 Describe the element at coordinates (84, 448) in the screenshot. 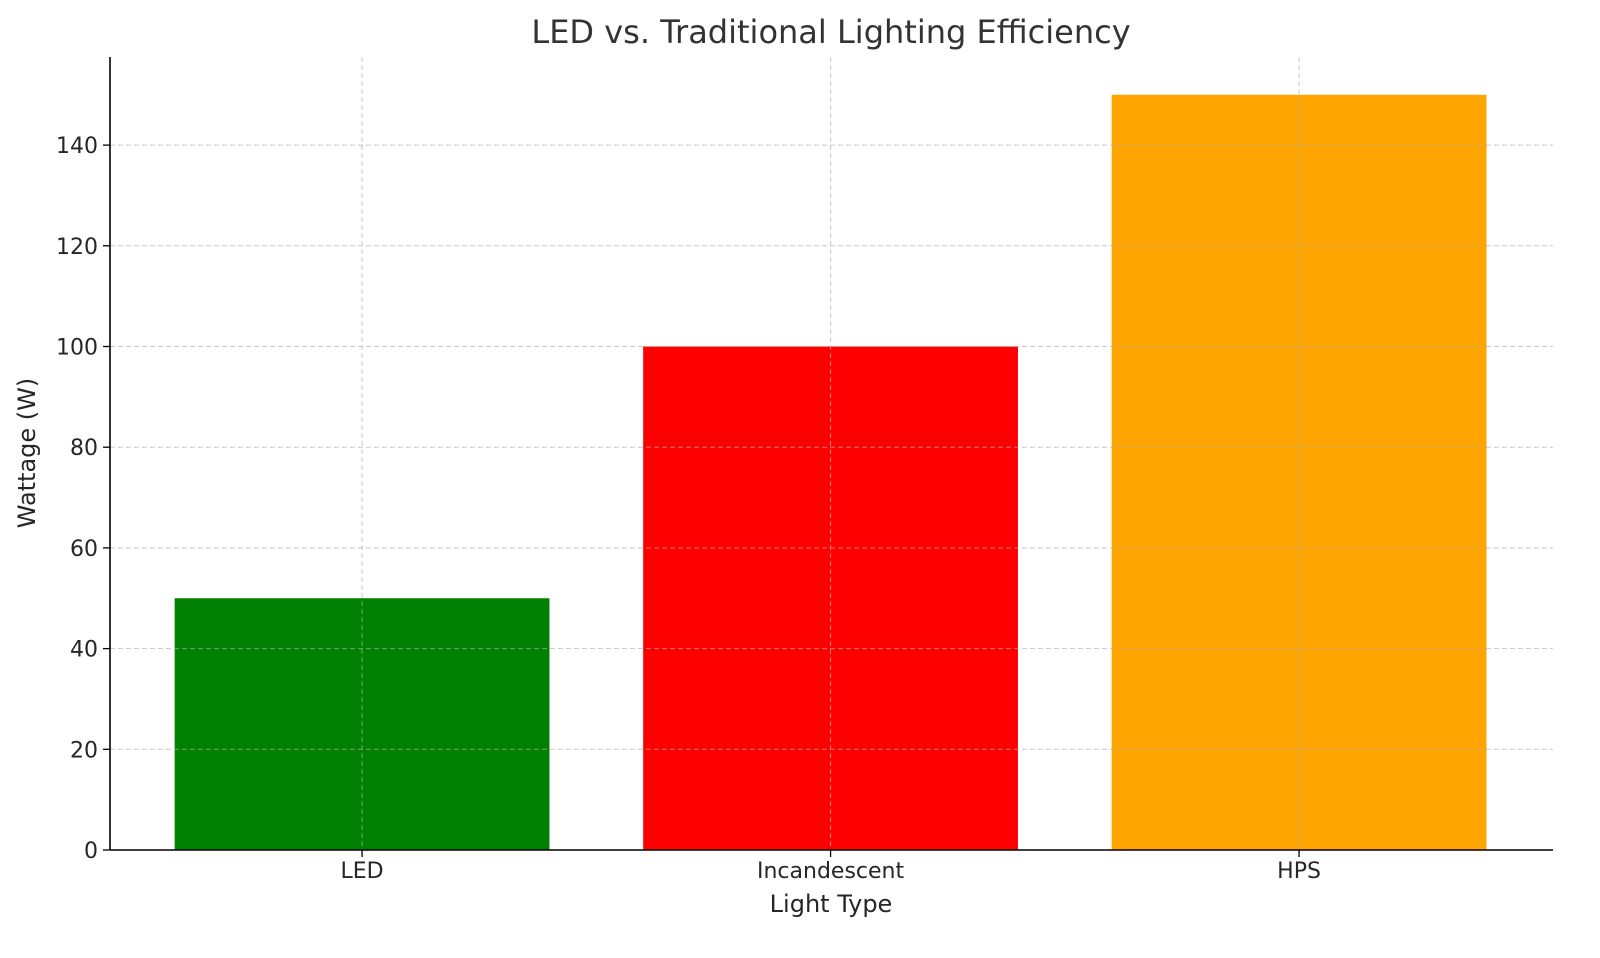

I see `y-tick-label: 80` at that location.